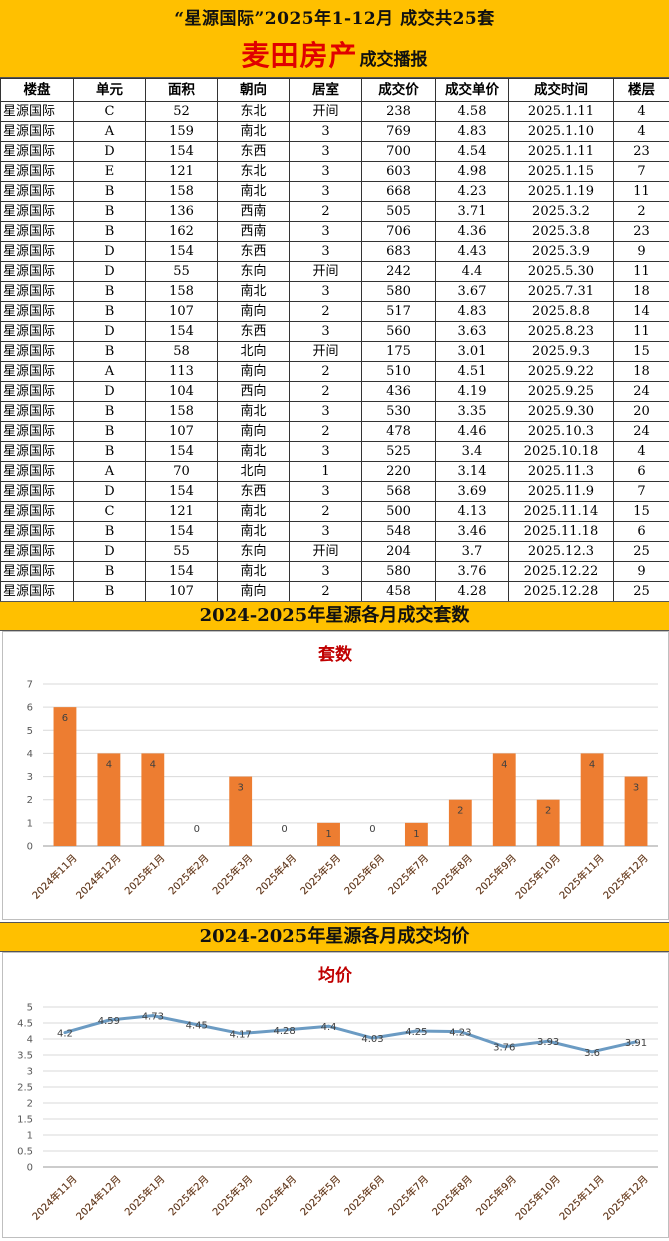  What do you see at coordinates (399, 172) in the screenshot?
I see `price-cell: 603` at bounding box center [399, 172].